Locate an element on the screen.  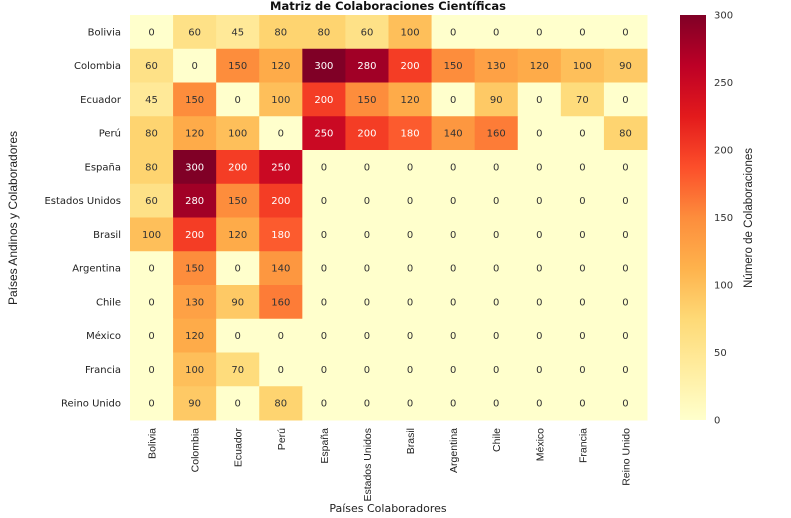
y-tick-label: México is located at coordinates (103, 336).